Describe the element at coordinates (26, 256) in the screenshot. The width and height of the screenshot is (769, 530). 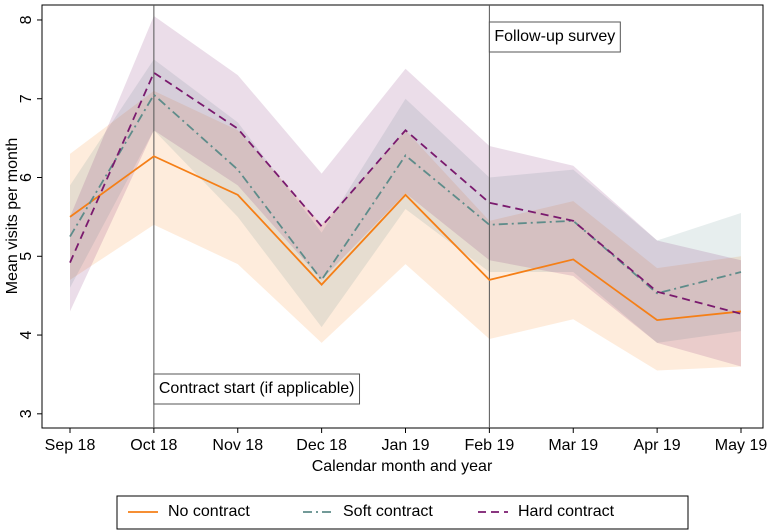
I see `y-tick-label: 5` at that location.